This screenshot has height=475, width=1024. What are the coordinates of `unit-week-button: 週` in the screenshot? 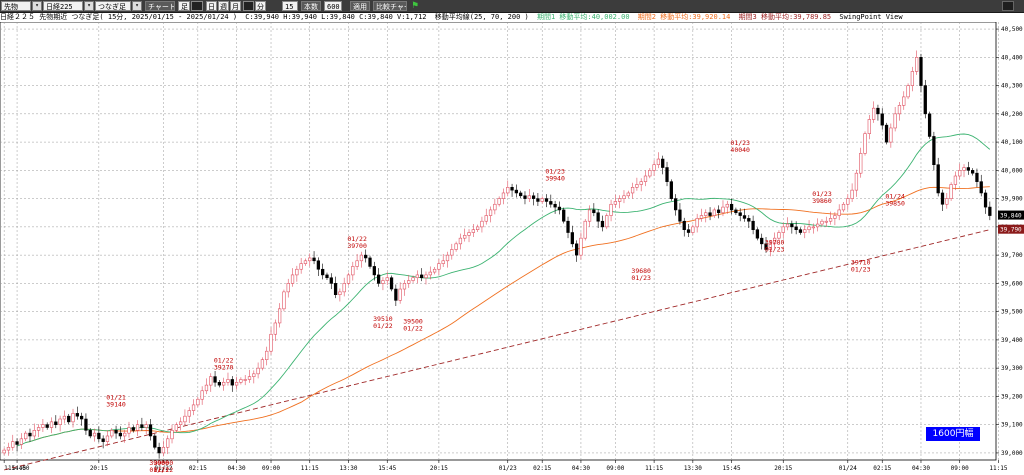 It's located at (223, 6).